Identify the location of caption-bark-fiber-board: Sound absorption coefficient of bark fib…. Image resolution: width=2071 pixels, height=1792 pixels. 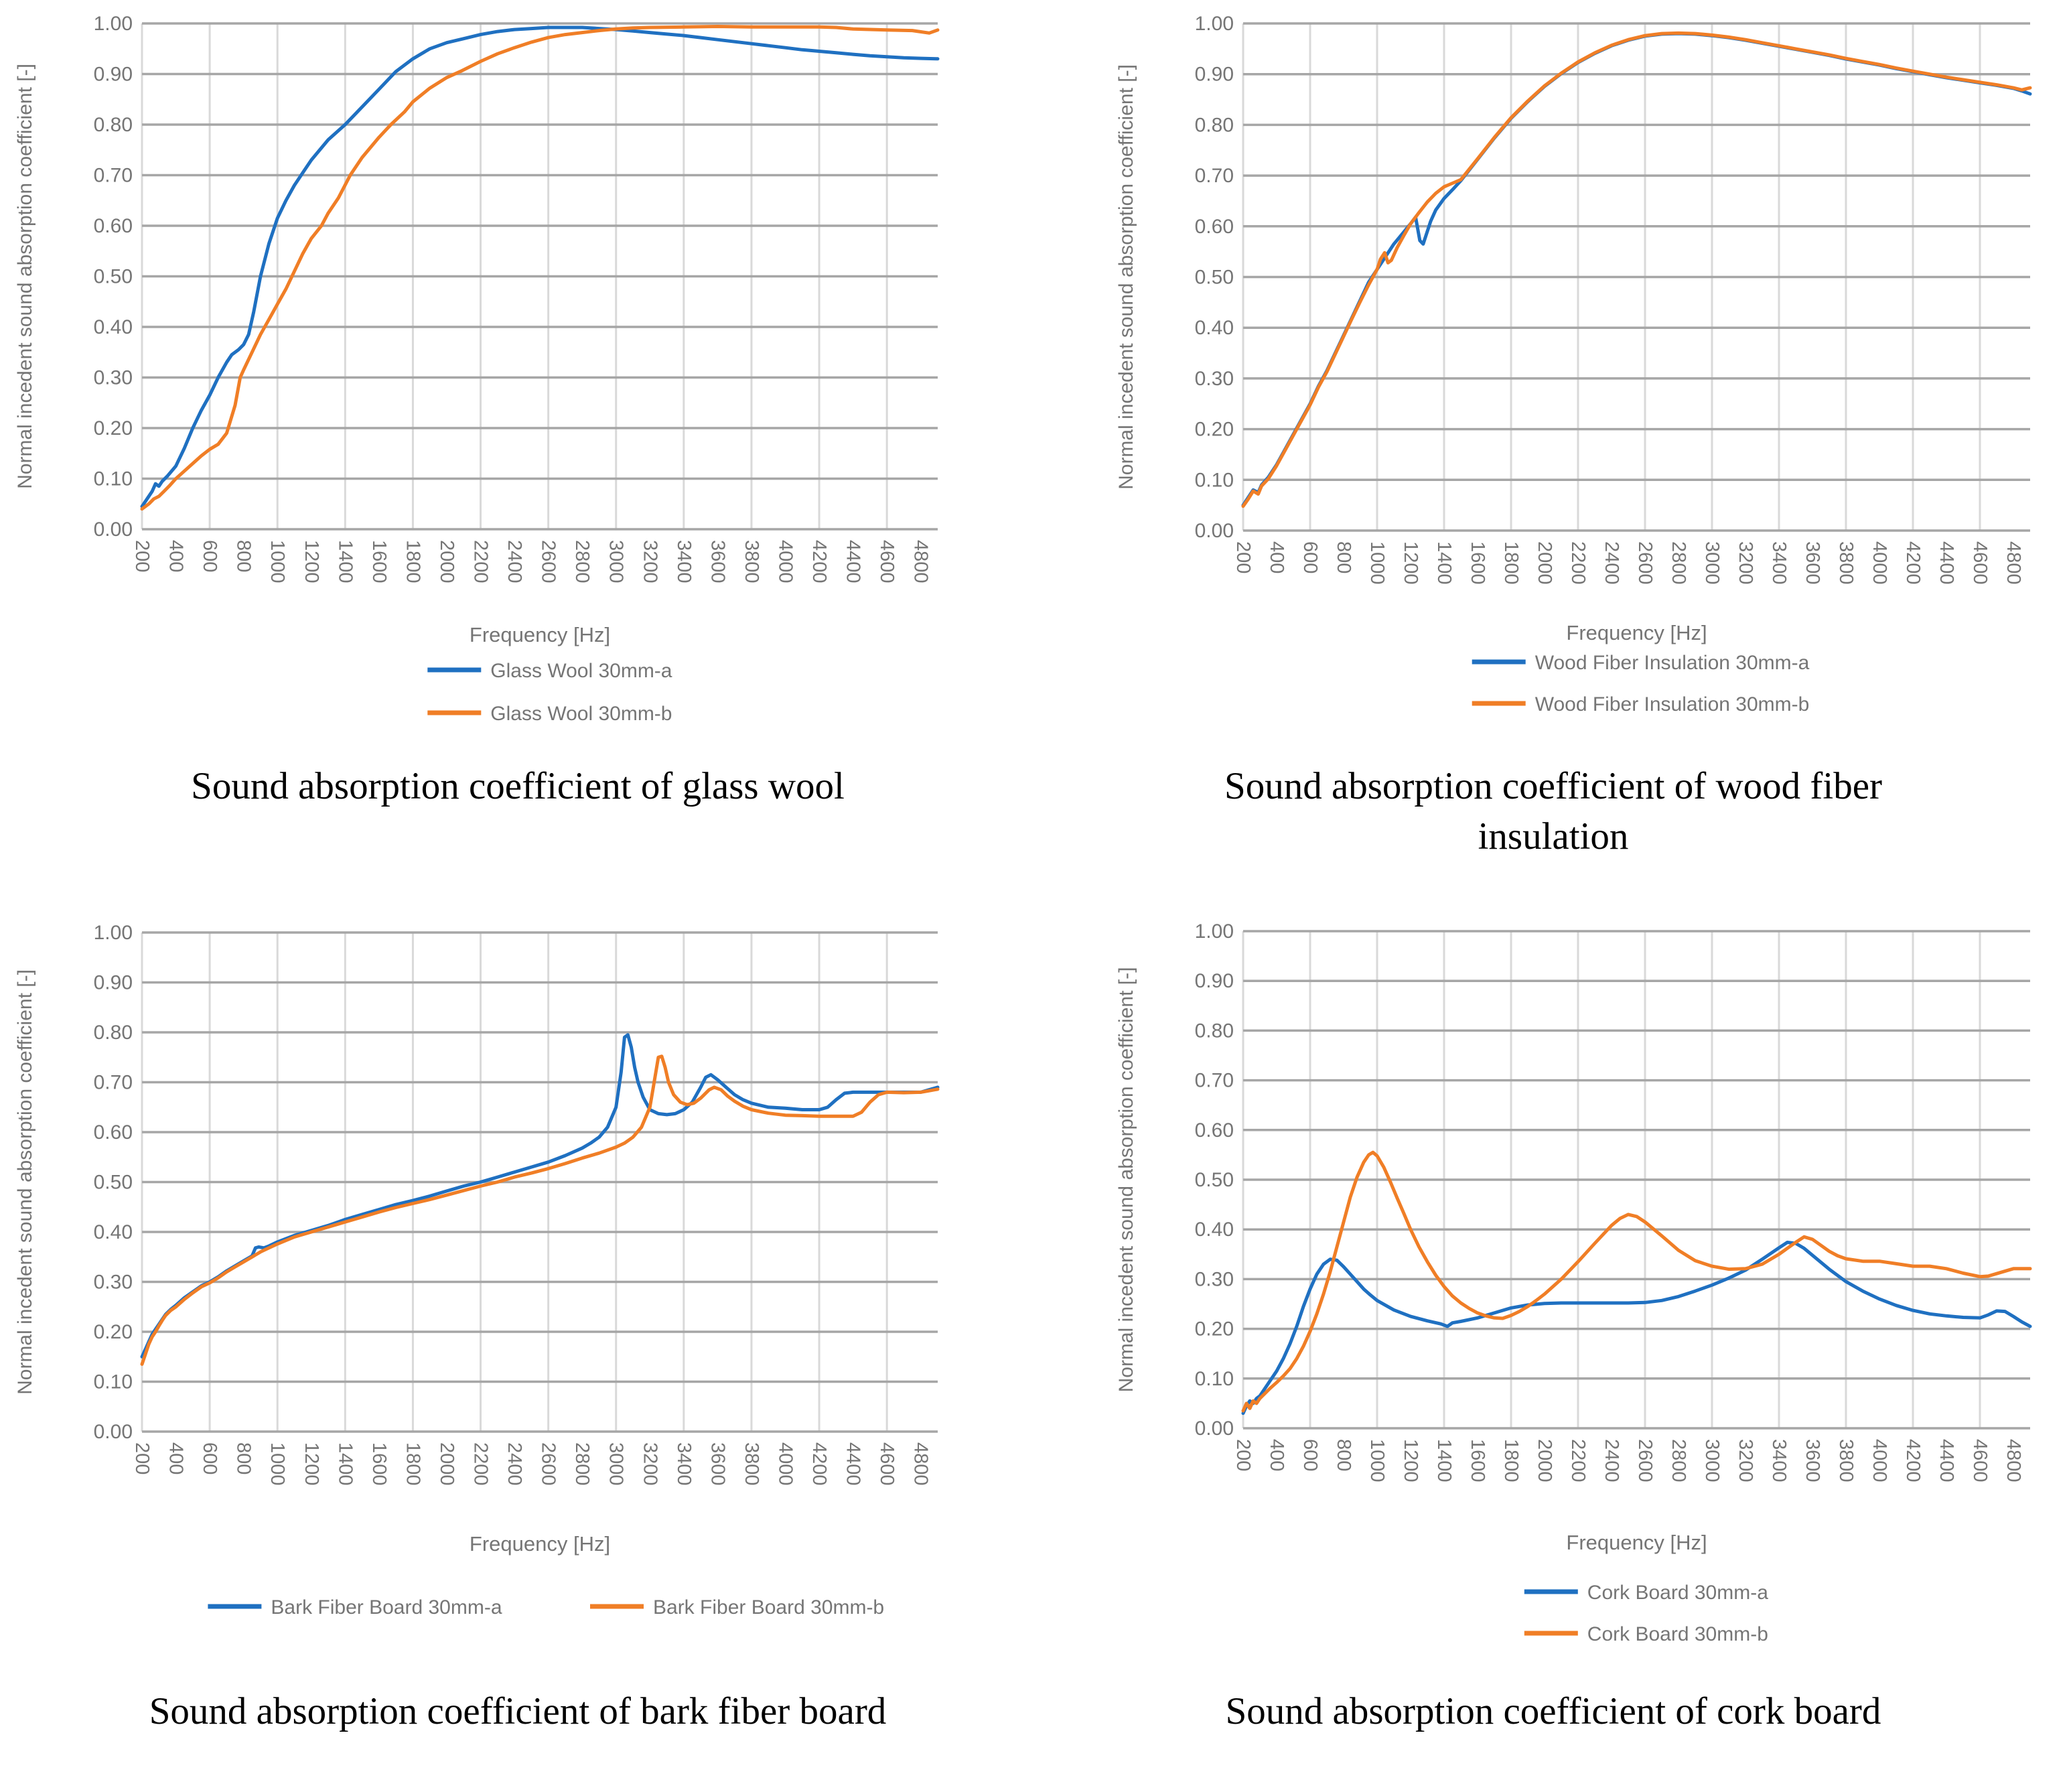
(518, 1711).